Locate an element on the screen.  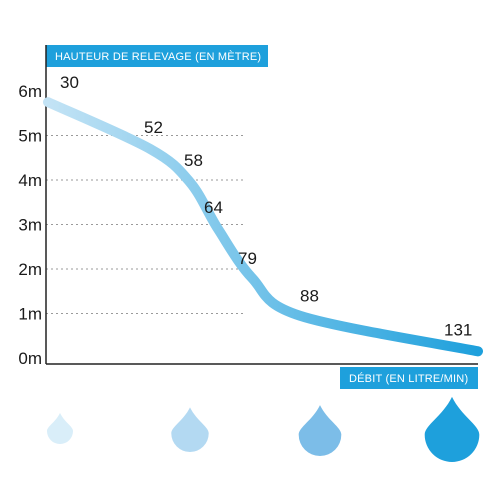
data-label: 64 is located at coordinates (213, 207).